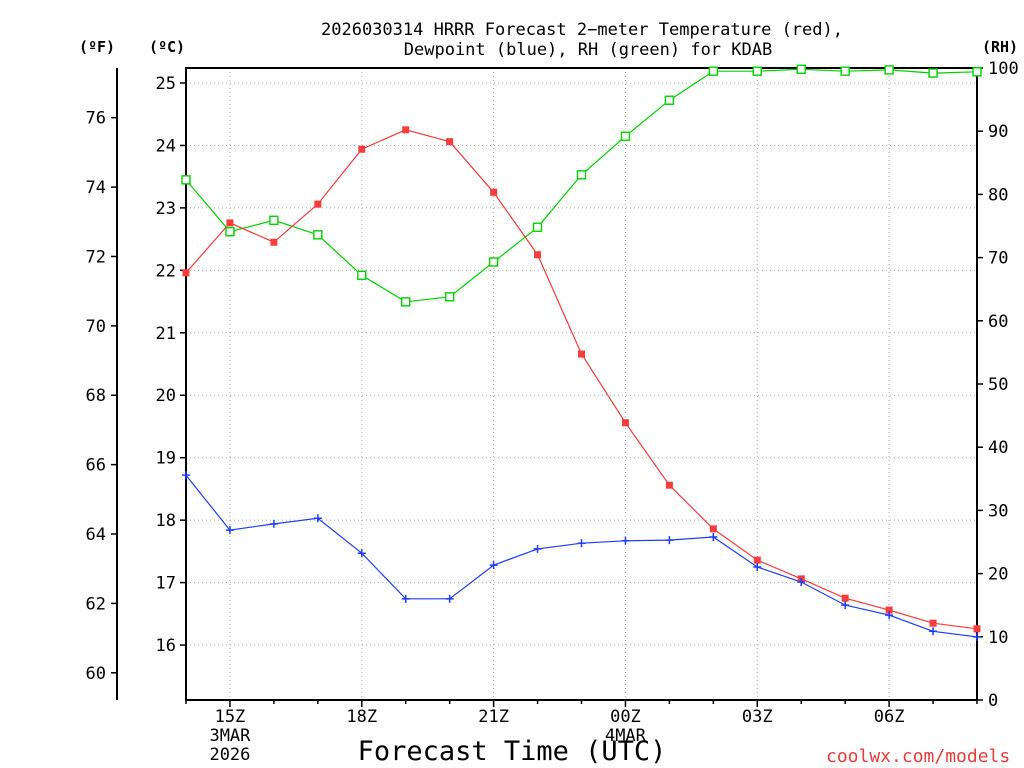  Describe the element at coordinates (96, 674) in the screenshot. I see `fahrenheit-tick-label: 60` at that location.